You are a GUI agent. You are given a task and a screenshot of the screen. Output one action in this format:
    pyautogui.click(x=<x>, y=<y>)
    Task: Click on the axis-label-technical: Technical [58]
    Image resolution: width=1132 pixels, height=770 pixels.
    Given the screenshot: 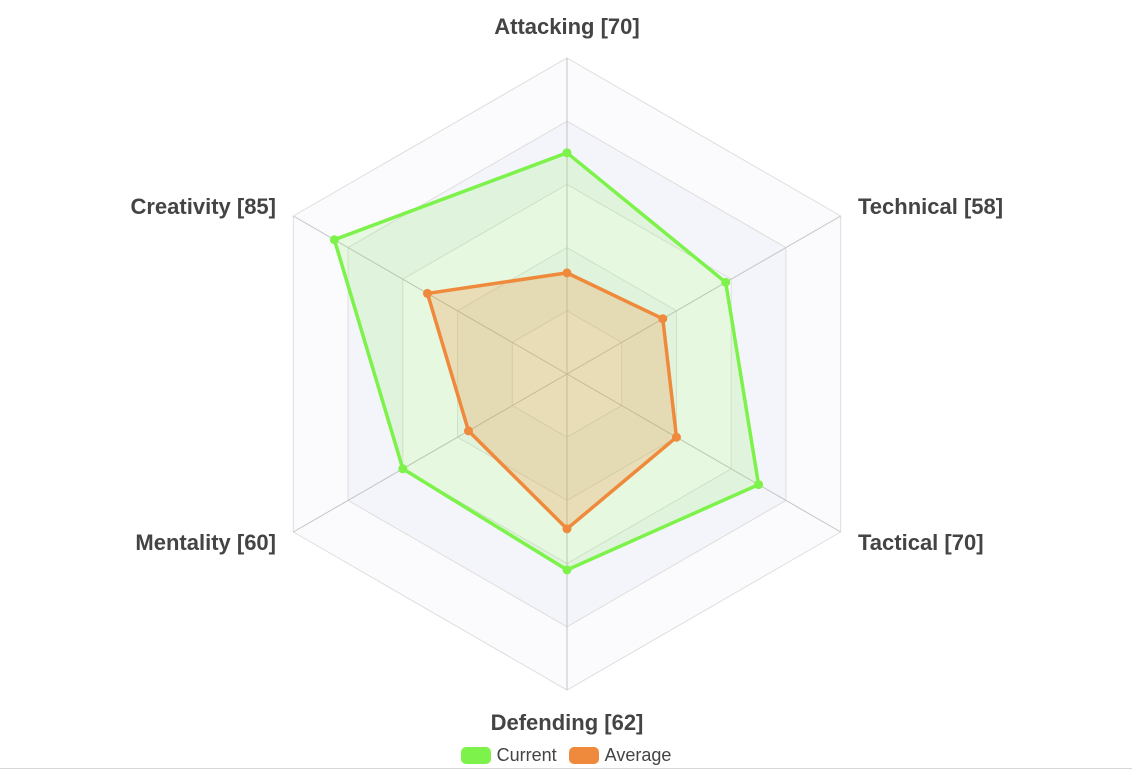 What is the action you would take?
    pyautogui.click(x=930, y=206)
    